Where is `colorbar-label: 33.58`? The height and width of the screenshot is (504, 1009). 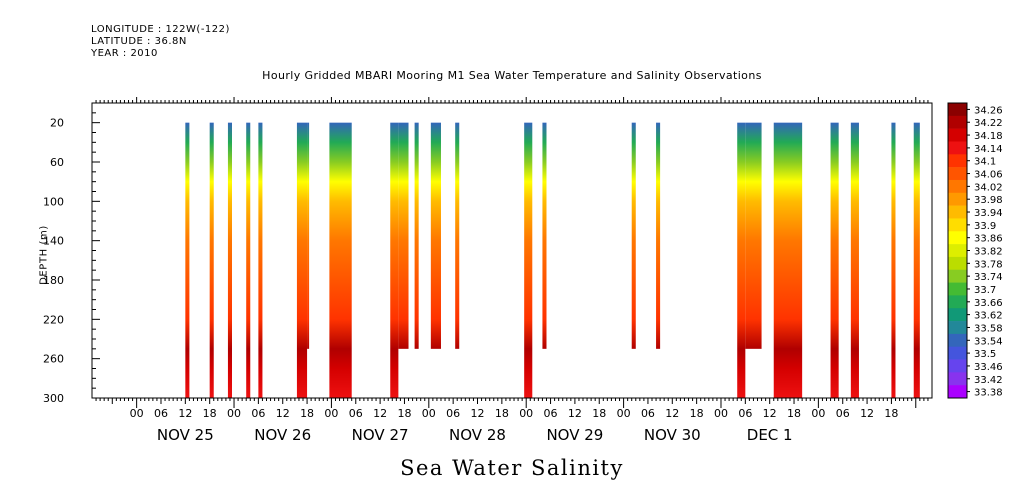
colorbar-label: 33.58 is located at coordinates (988, 328).